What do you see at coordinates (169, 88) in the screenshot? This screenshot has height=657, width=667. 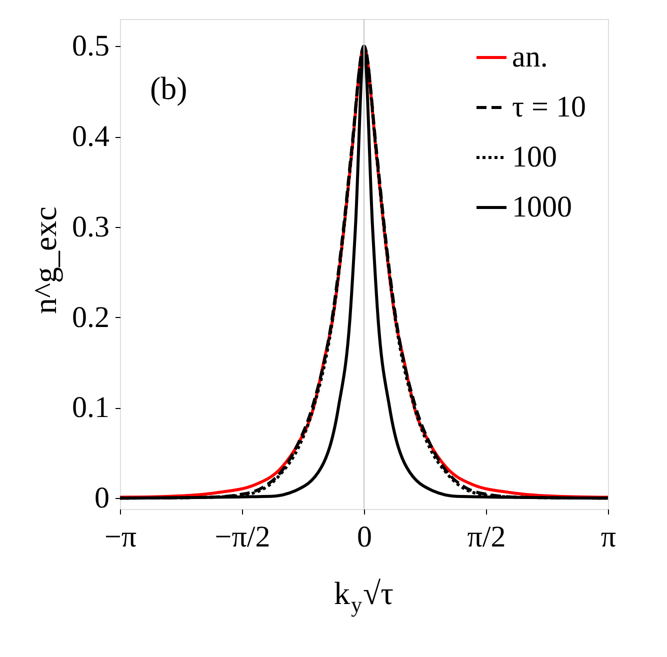 I see `annotation: (b)` at bounding box center [169, 88].